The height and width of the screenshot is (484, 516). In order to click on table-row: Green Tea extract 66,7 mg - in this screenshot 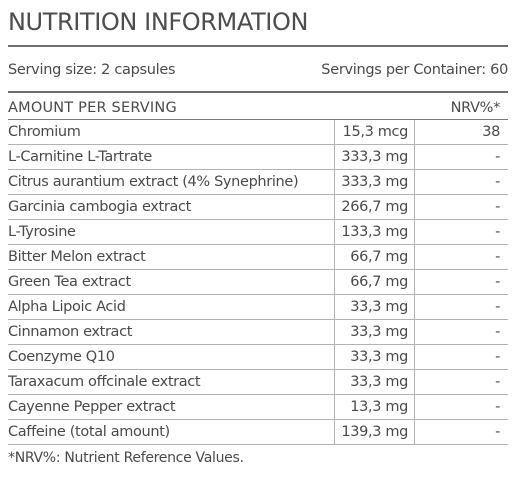, I will do `click(258, 282)`.